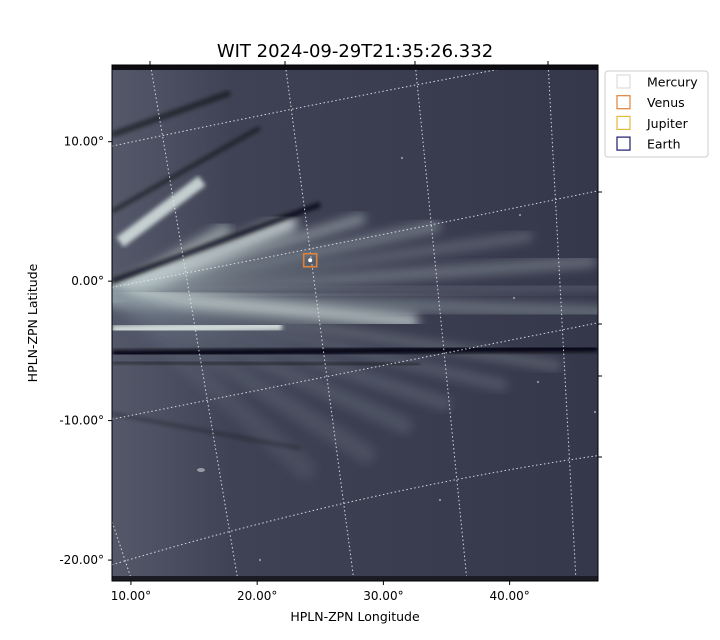 Image resolution: width=720 pixels, height=640 pixels. What do you see at coordinates (664, 144) in the screenshot?
I see `legend-label-earth: Earth` at bounding box center [664, 144].